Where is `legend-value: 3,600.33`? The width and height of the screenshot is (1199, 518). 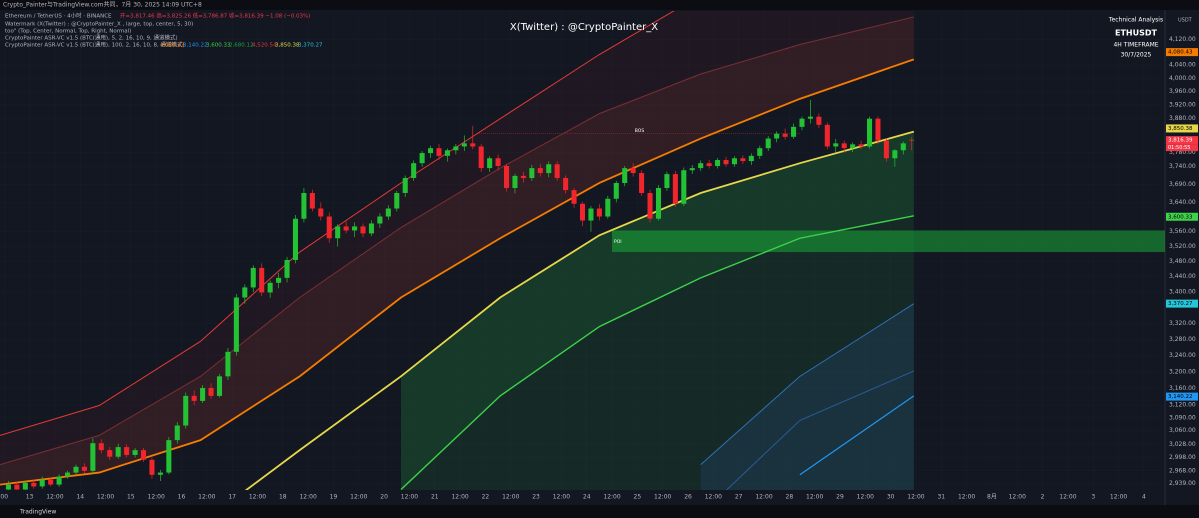
legend-value: 3,600.33 is located at coordinates (218, 46).